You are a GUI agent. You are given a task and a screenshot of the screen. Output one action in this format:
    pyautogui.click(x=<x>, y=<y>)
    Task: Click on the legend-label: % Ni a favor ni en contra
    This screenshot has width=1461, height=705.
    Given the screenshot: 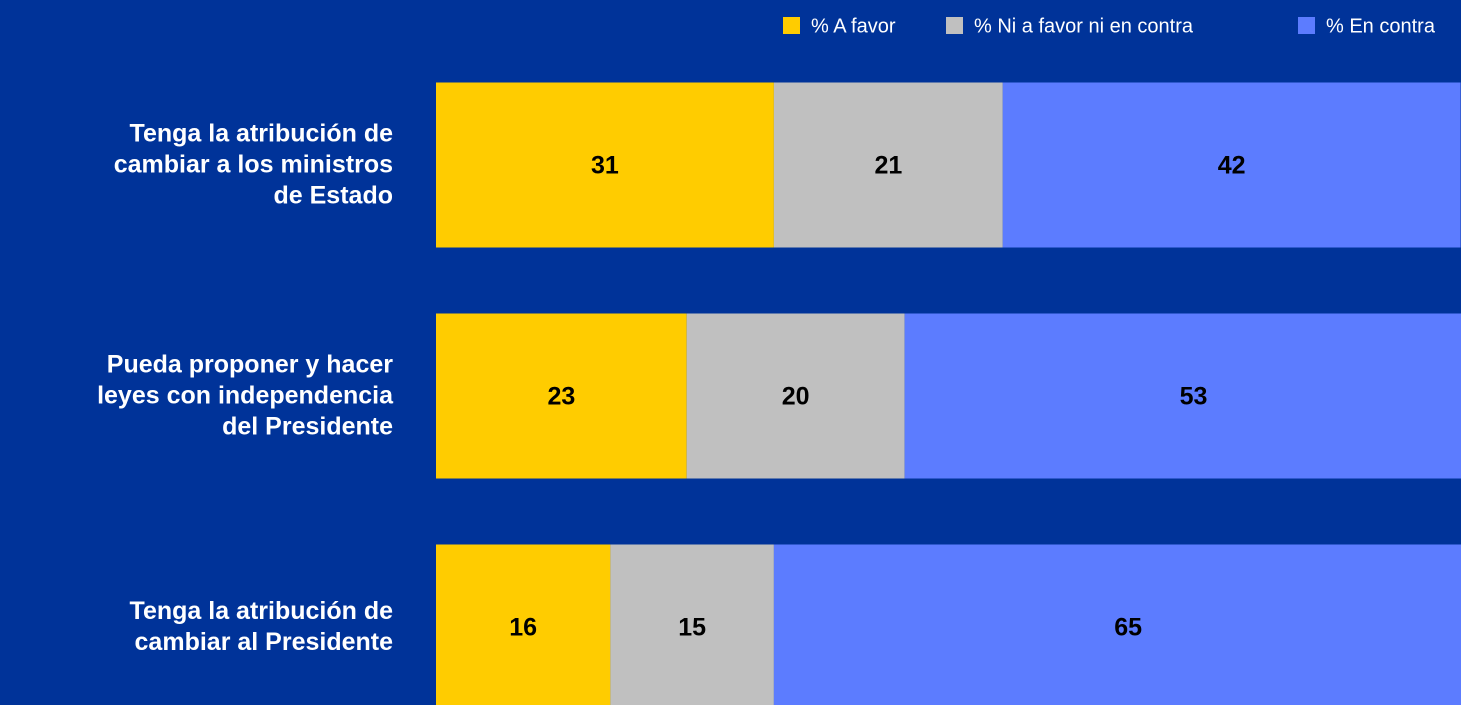 What is the action you would take?
    pyautogui.click(x=1084, y=26)
    